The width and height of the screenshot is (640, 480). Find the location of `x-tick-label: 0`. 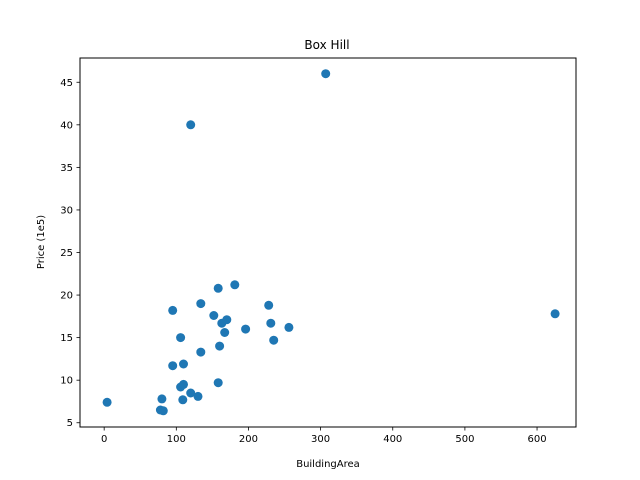

x-tick-label: 0 is located at coordinates (104, 439).